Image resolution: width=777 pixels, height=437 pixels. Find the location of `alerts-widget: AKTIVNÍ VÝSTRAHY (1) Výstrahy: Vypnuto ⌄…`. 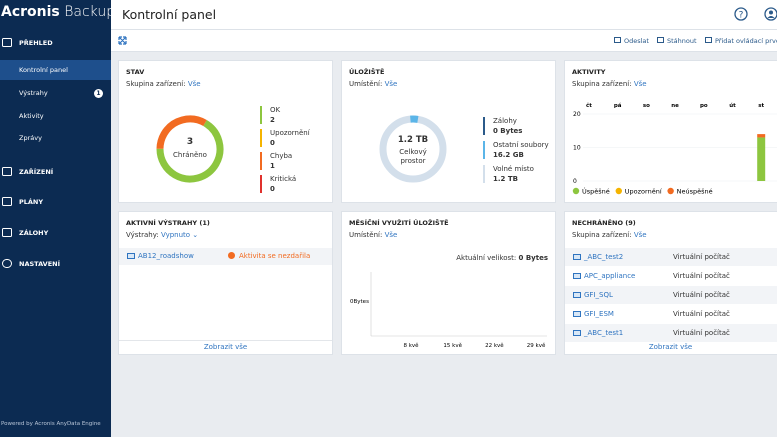

alerts-widget: AKTIVNÍ VÝSTRAHY (1) Výstrahy: Vypnuto ⌄… is located at coordinates (225, 283).